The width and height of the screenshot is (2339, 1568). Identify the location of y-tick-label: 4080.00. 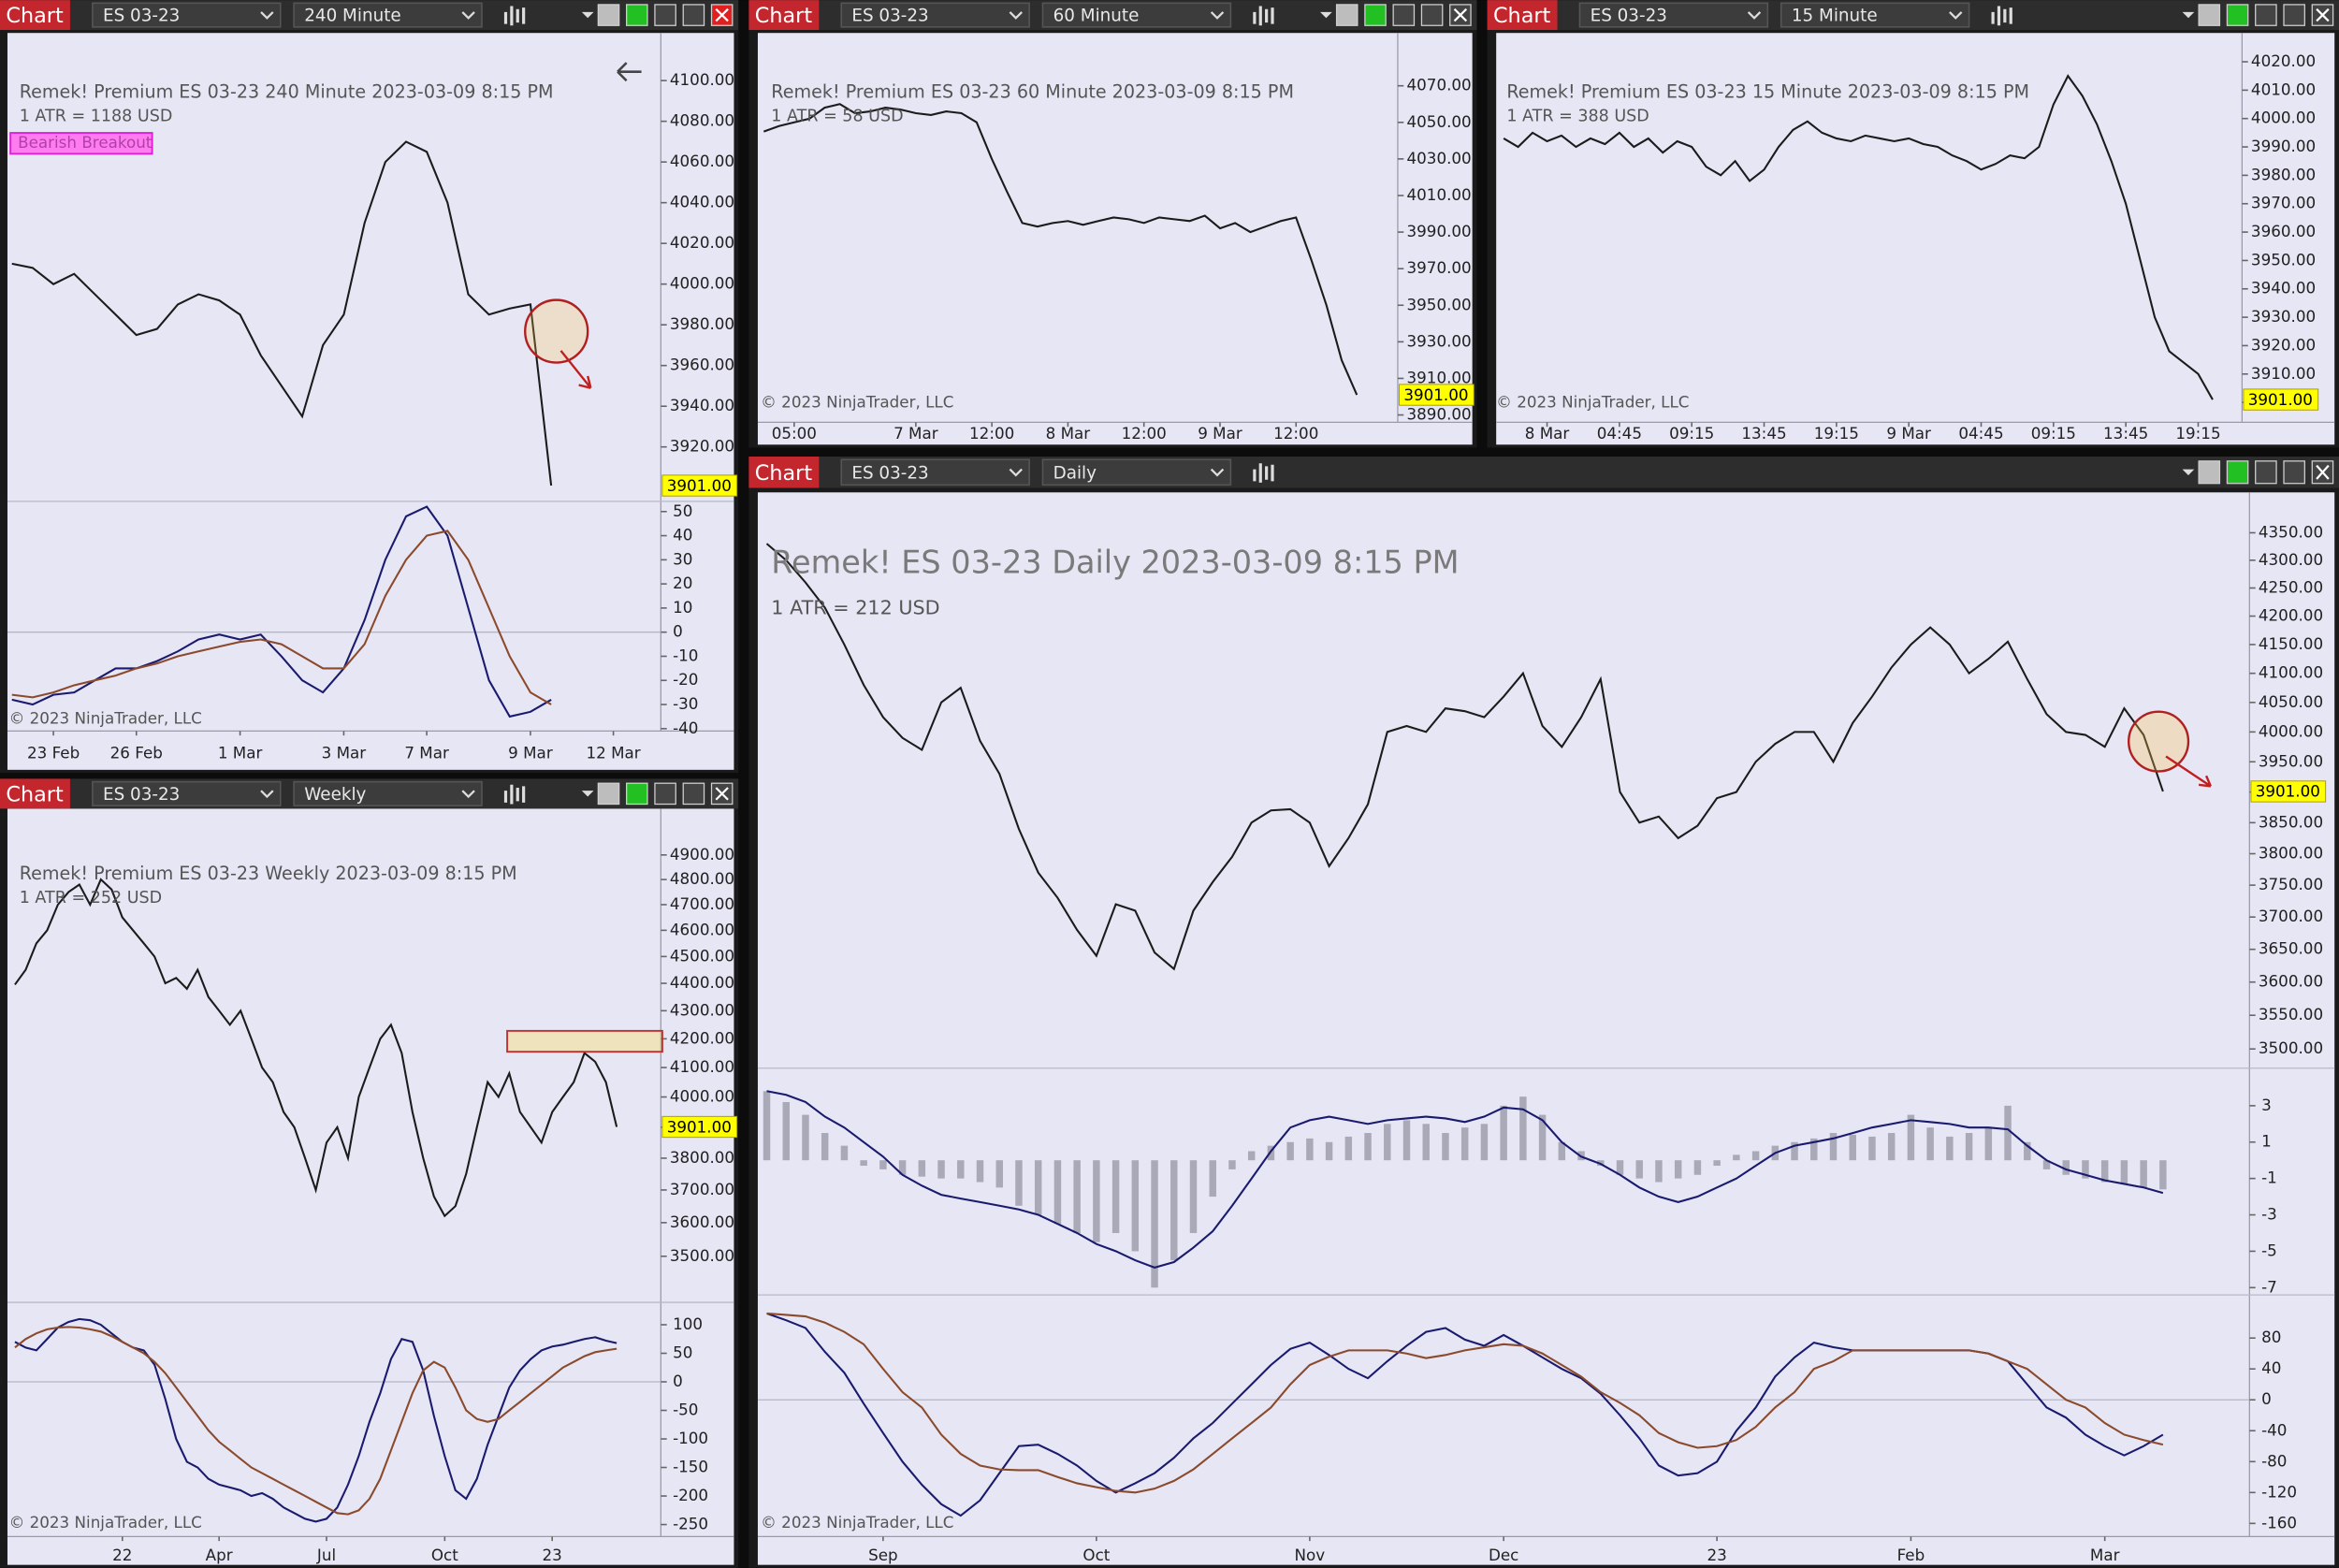
(702, 120).